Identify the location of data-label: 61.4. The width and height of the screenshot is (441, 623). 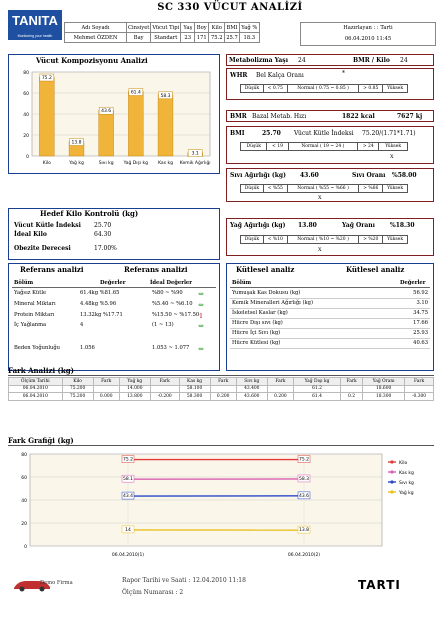
(136, 93).